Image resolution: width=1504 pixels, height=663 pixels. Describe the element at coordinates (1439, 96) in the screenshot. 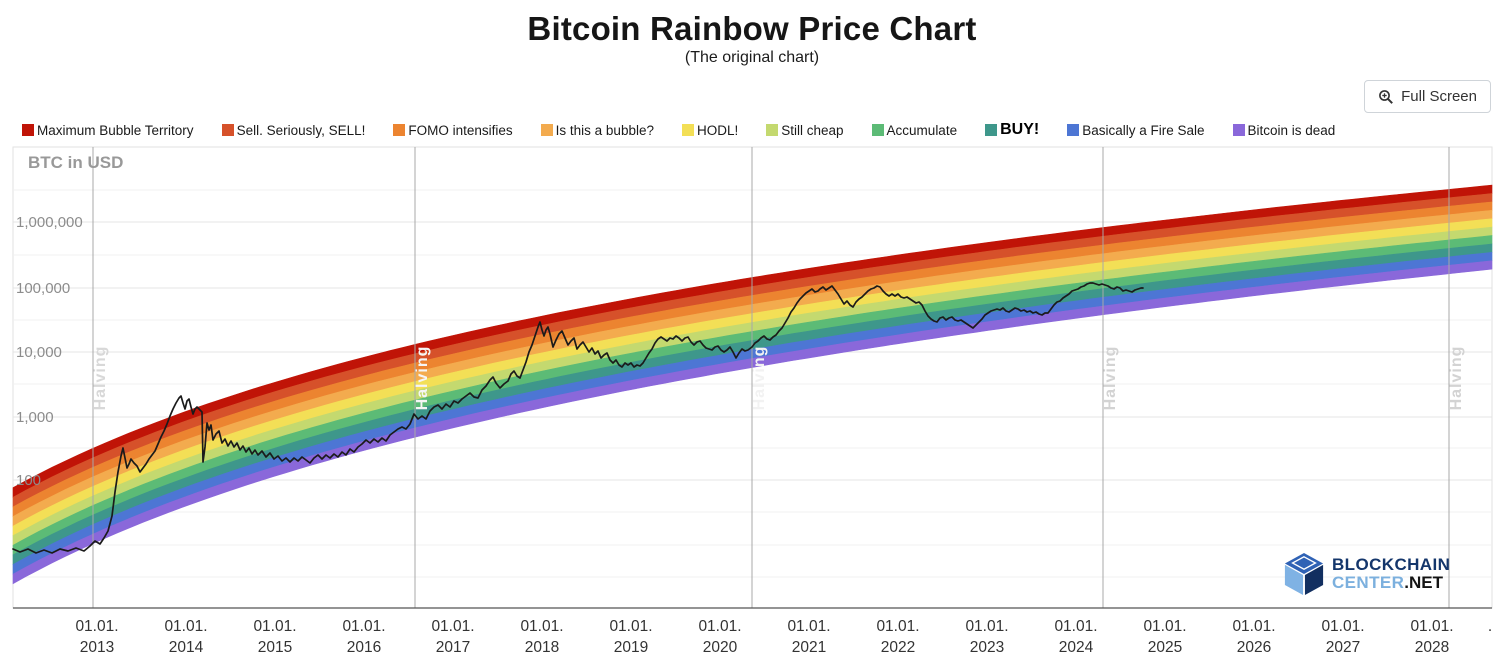

I see `fullscreen-label: Full Screen` at that location.